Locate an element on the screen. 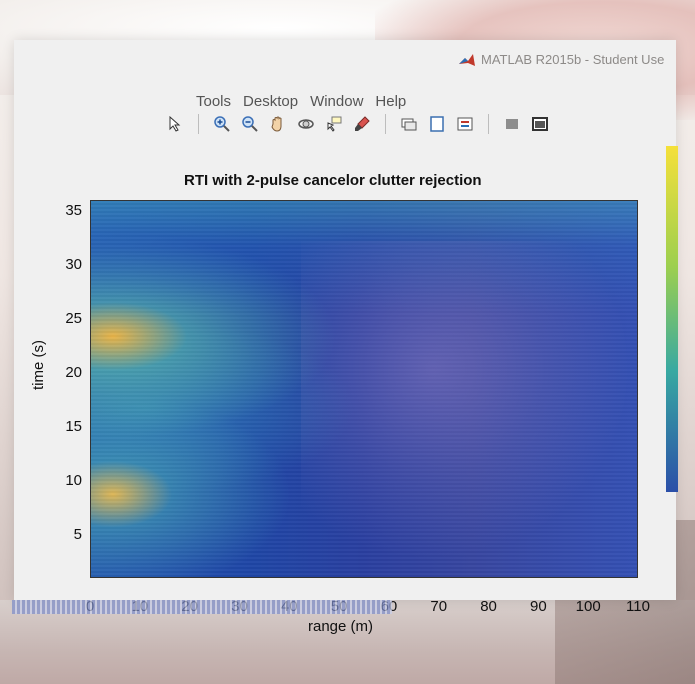 Image resolution: width=695 pixels, height=684 pixels. menu-window: Window is located at coordinates (337, 101).